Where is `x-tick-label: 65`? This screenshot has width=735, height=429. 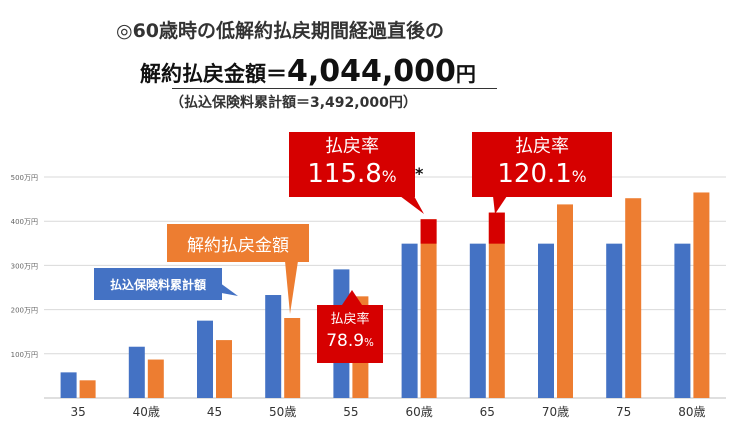 x-tick-label: 65 is located at coordinates (487, 412).